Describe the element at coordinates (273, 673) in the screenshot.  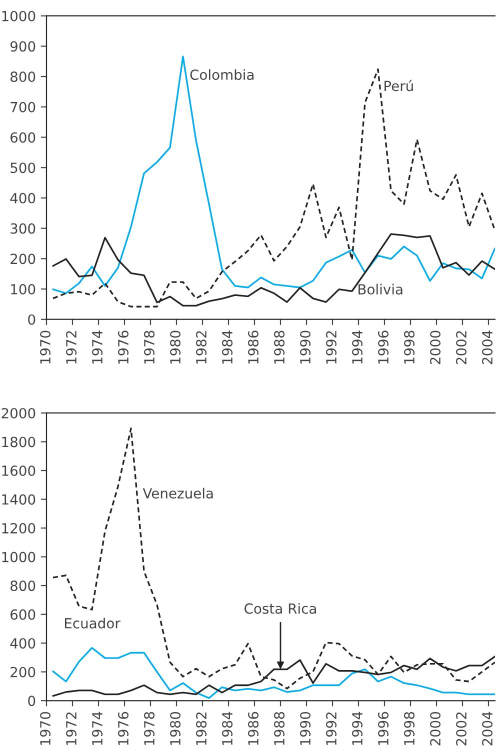
I see `line-series` at that location.